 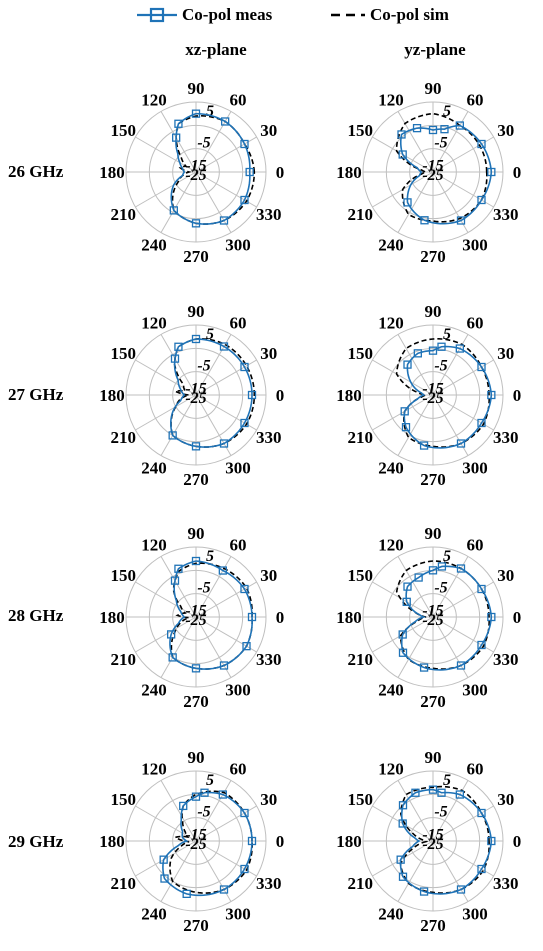 What do you see at coordinates (36, 394) in the screenshot?
I see `row-label-27ghz: 27 GHz` at bounding box center [36, 394].